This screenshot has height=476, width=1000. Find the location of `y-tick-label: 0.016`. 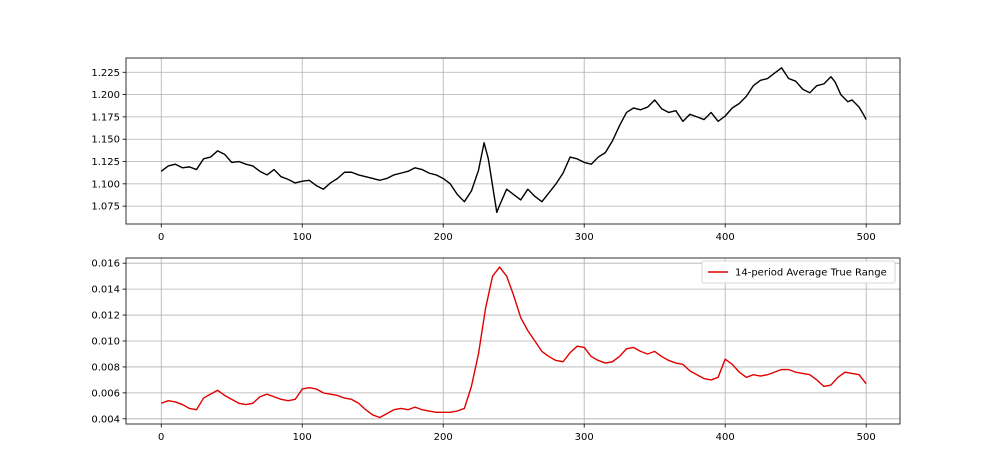

y-tick-label: 0.016 is located at coordinates (105, 264).